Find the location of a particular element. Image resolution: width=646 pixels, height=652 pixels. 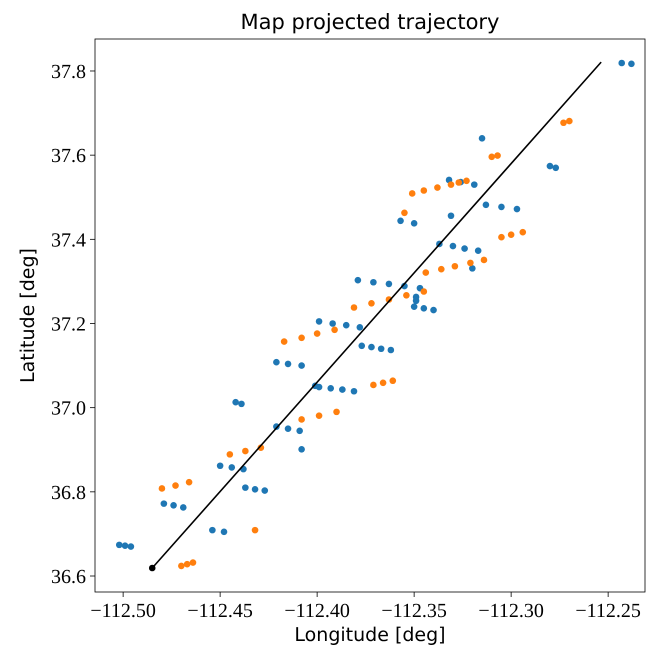

y-tick-label: 37.2 is located at coordinates (68, 324).